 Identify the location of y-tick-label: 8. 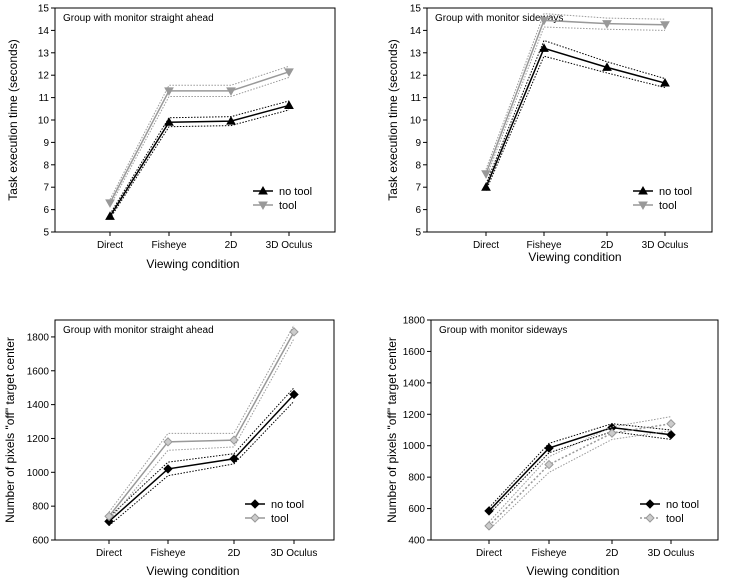
(46, 165).